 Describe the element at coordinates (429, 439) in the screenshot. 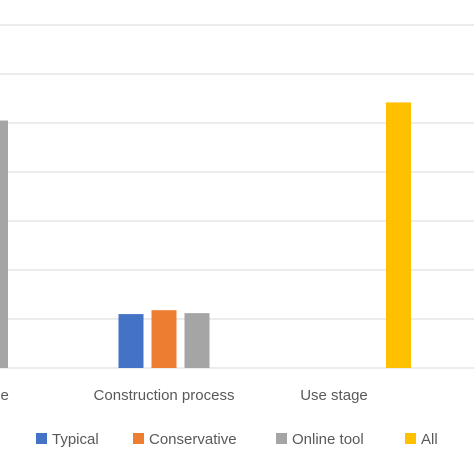

I see `legend-label-all: All` at that location.